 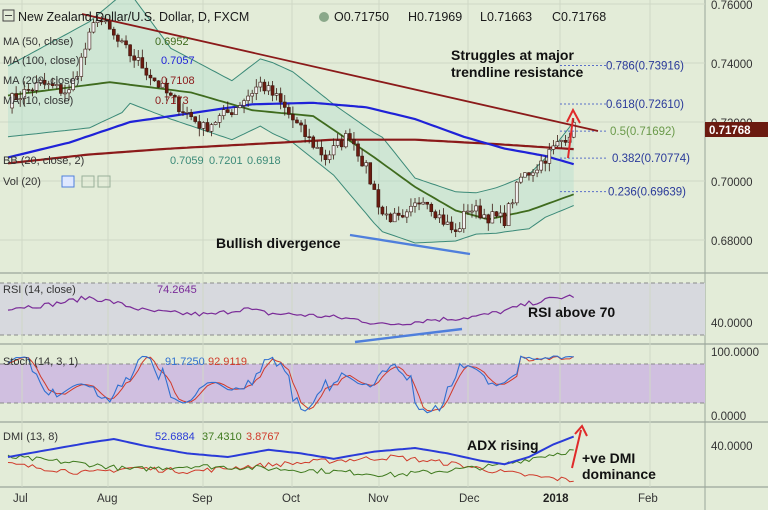 What do you see at coordinates (647, 193) in the screenshot?
I see `fib-label: 0.236(0.69639)` at bounding box center [647, 193].